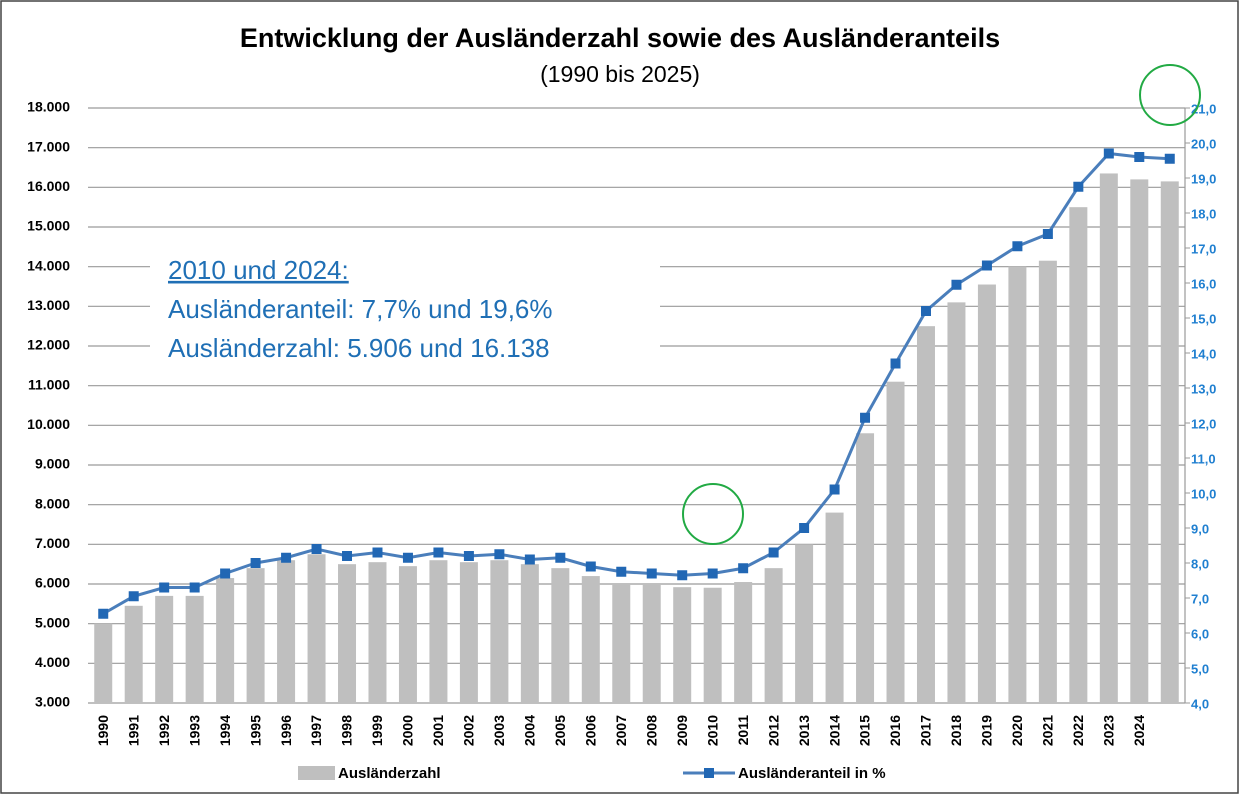 Image resolution: width=1239 pixels, height=794 pixels. What do you see at coordinates (1203, 318) in the screenshot?
I see `y2-tick-label: 15,0` at bounding box center [1203, 318].